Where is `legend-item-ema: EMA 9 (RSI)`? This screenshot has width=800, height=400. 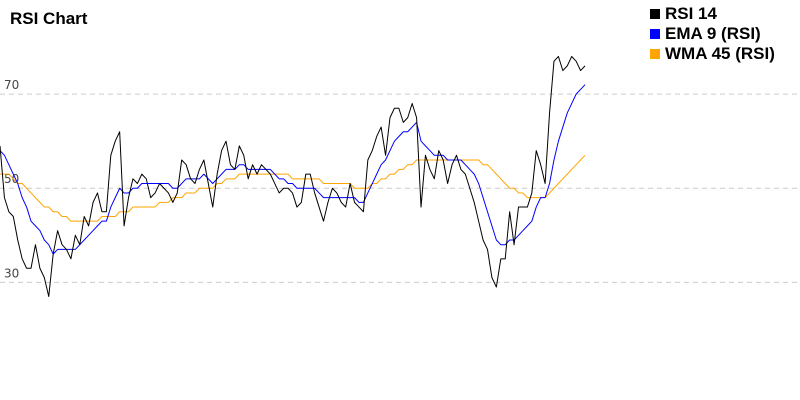
legend-item-ema: EMA 9 (RSI) is located at coordinates (712, 34).